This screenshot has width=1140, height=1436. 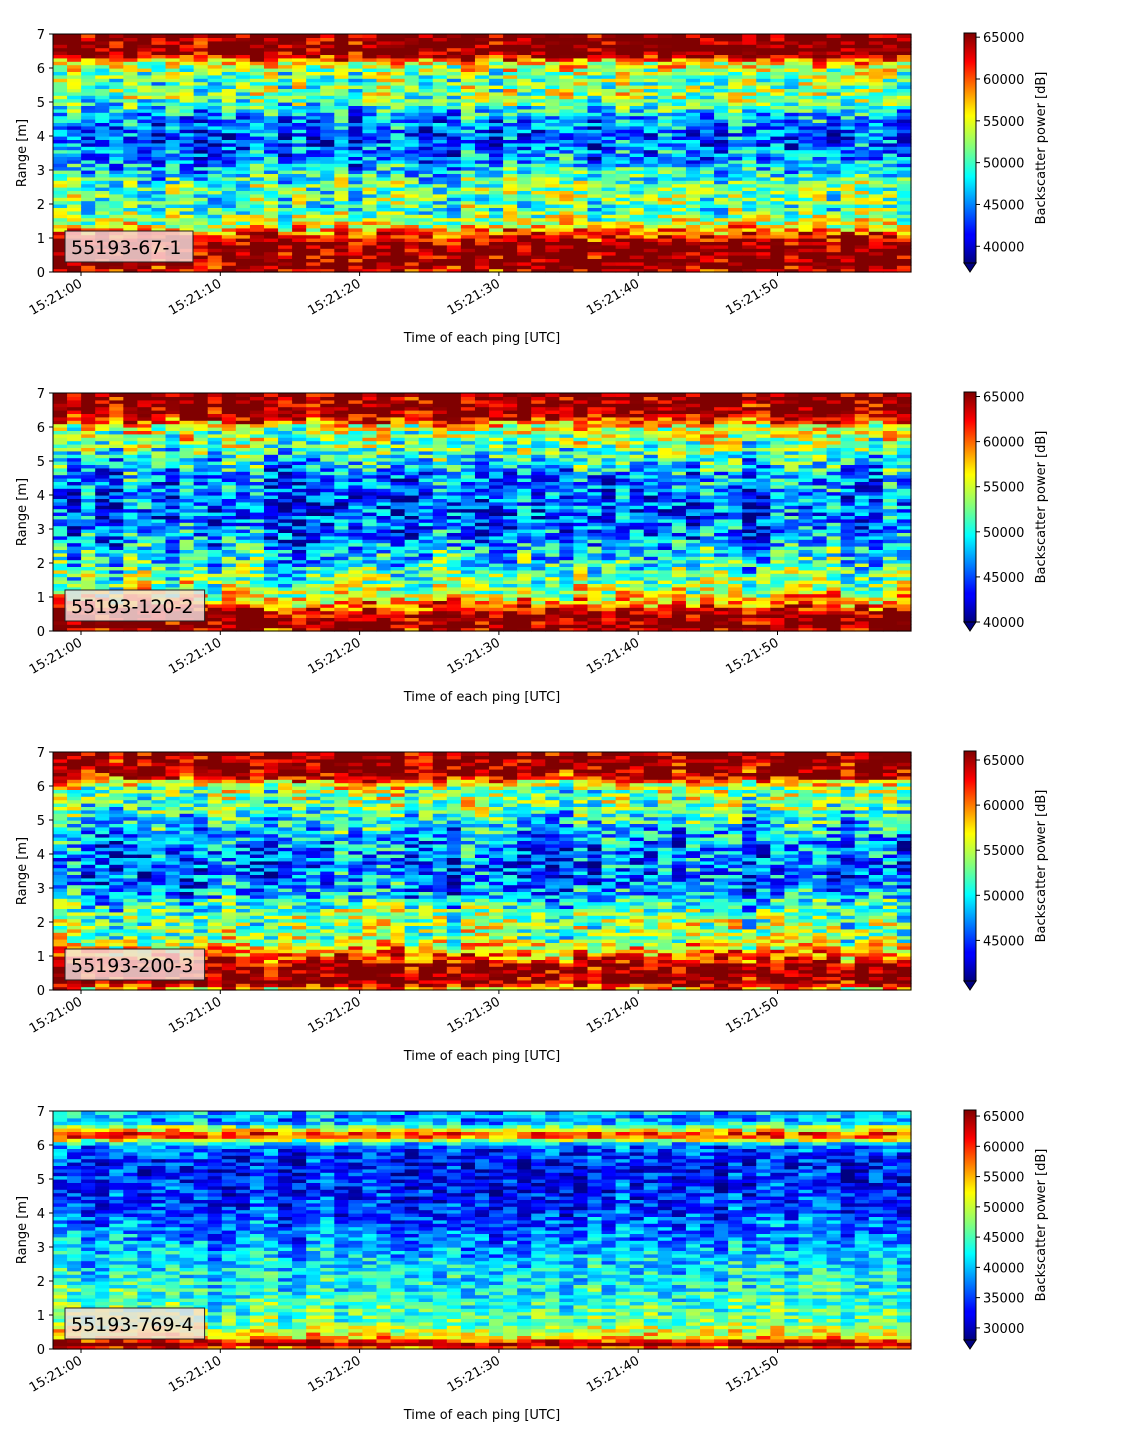 What do you see at coordinates (335, 297) in the screenshot?
I see `x-tick-label: 15:21:20` at bounding box center [335, 297].